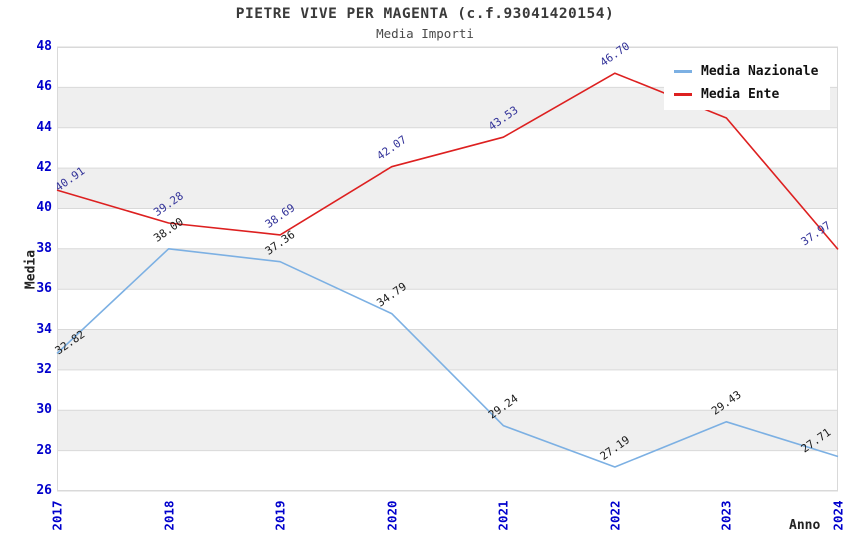 Image resolution: width=850 pixels, height=550 pixels. What do you see at coordinates (740, 94) in the screenshot?
I see `legend-label: Media Ente` at bounding box center [740, 94].